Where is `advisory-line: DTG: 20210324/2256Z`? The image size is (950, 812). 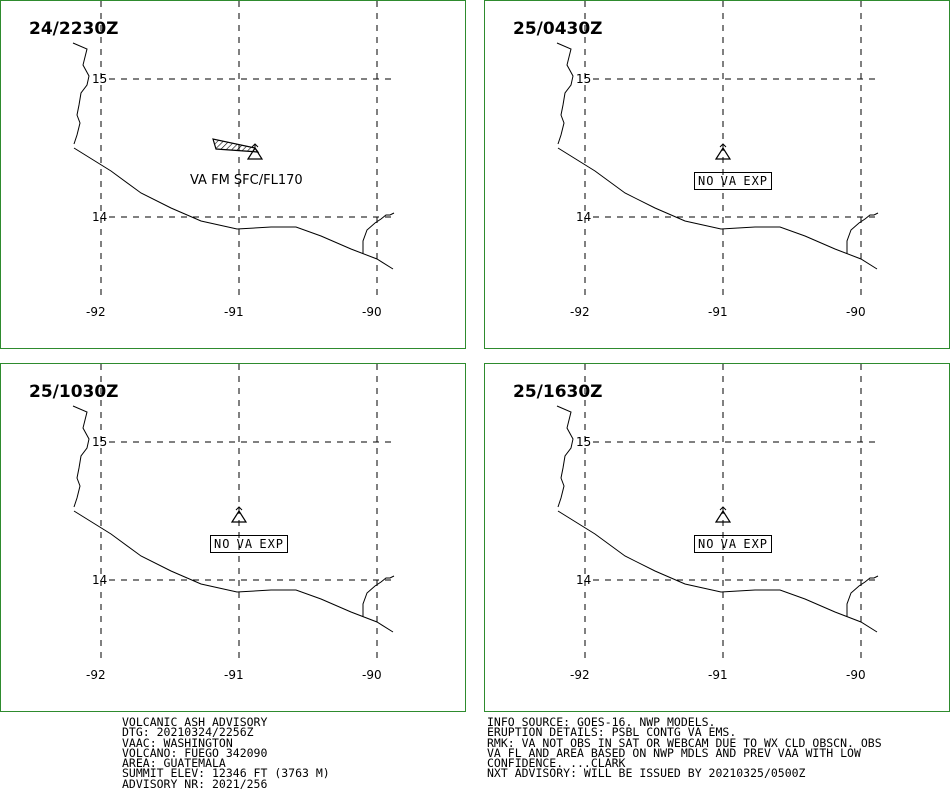
advisory-line: DTG: 20210324/2256Z is located at coordinates (188, 732).